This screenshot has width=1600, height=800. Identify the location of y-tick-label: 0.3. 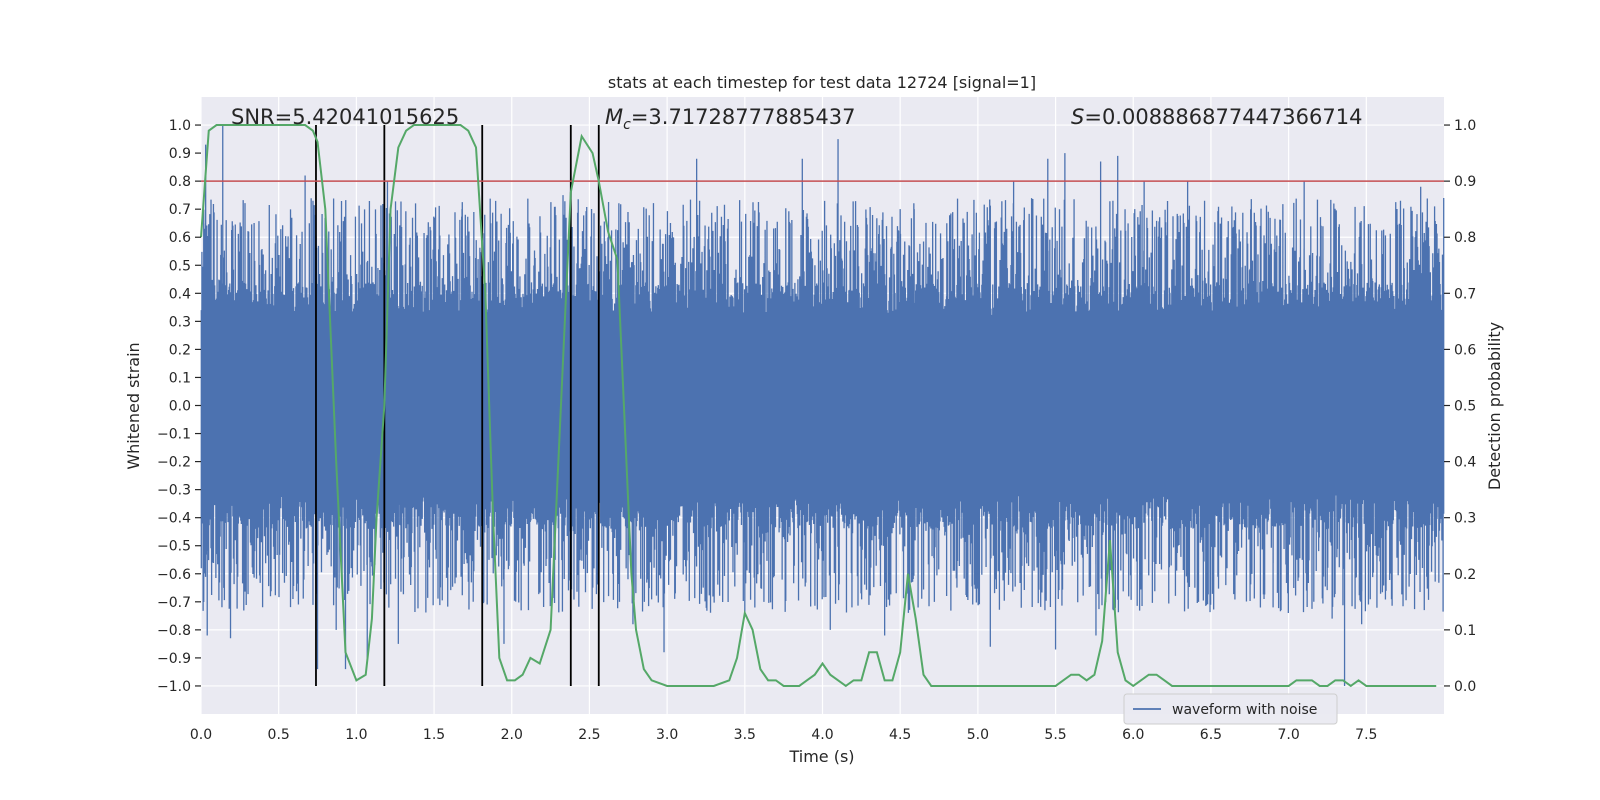
(180, 322).